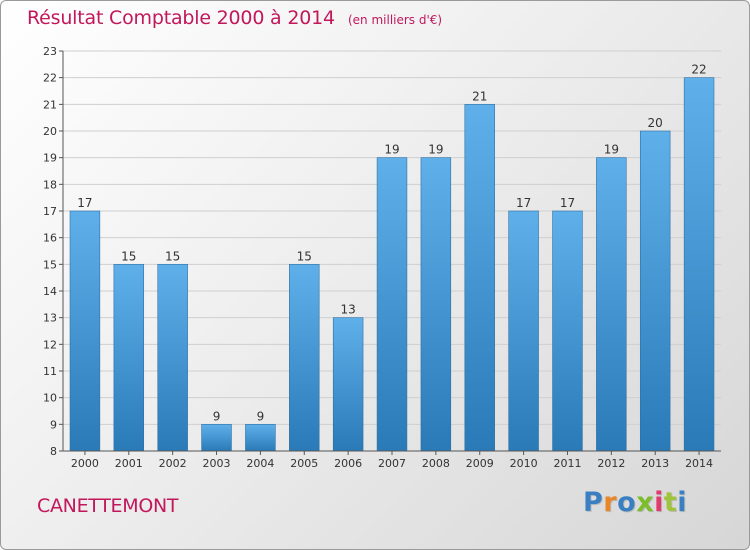 Image resolution: width=750 pixels, height=550 pixels. Describe the element at coordinates (50, 51) in the screenshot. I see `y-tick-label: 23` at that location.